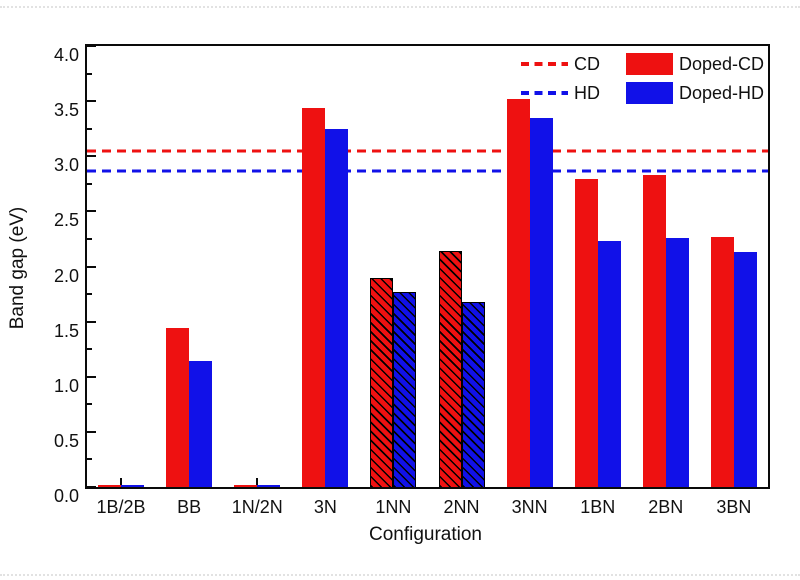 The width and height of the screenshot is (800, 580). Describe the element at coordinates (473, 394) in the screenshot. I see `bar-doped-hd-2nn` at that location.